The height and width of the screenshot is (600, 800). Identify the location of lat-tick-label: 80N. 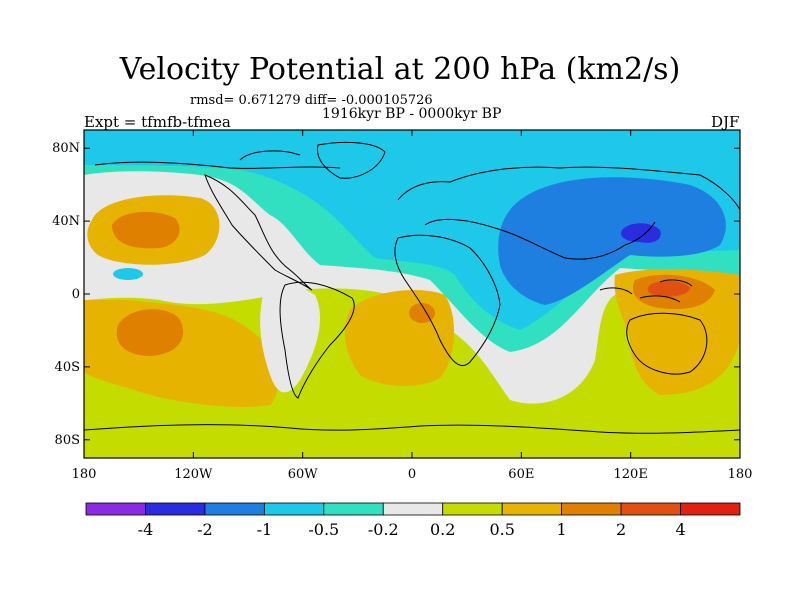
(66, 148).